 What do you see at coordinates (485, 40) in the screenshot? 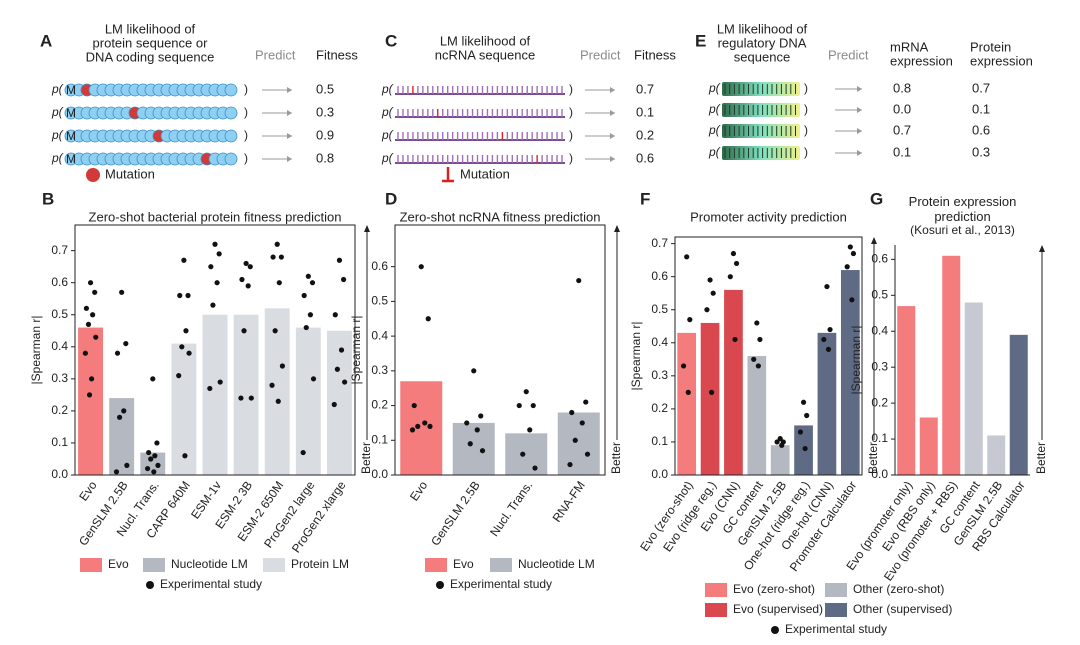
I see `panel-title: LM likelihood of` at bounding box center [485, 40].